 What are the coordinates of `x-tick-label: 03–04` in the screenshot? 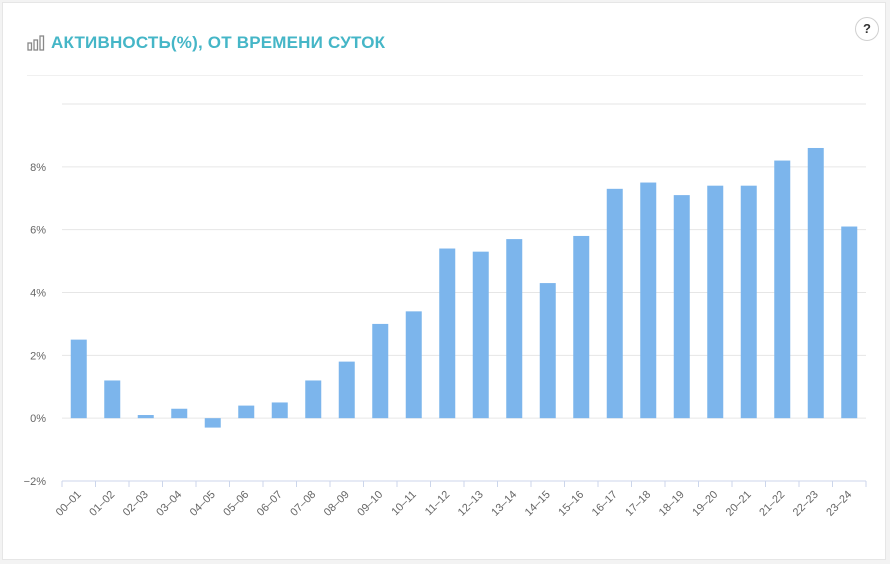 It's located at (169, 504).